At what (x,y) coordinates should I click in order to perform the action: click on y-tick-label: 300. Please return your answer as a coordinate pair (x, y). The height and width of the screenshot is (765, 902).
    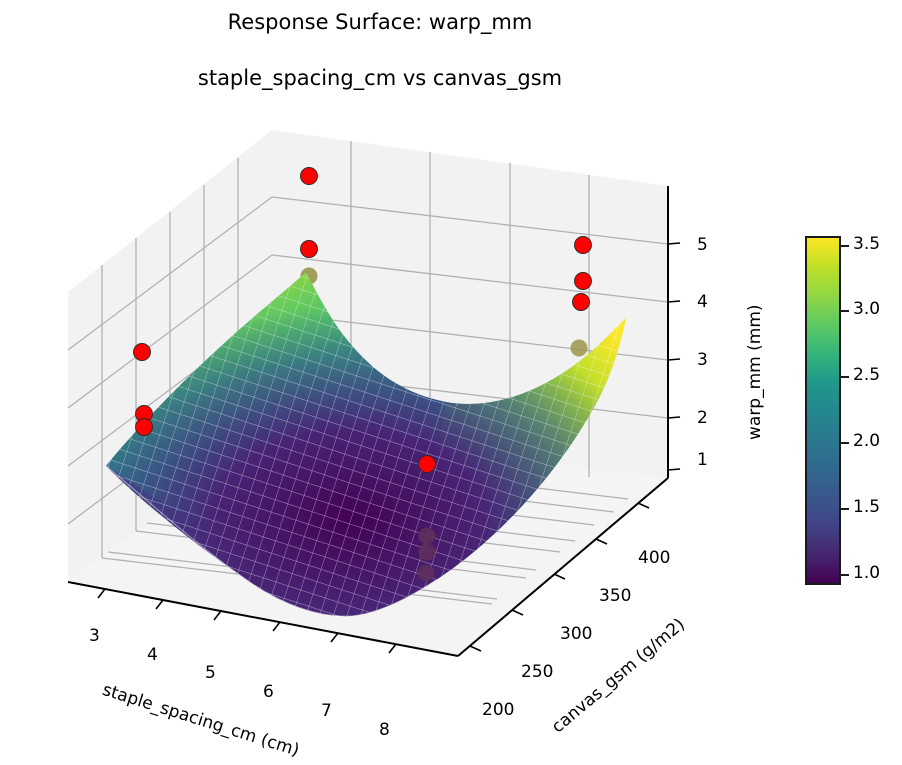
    Looking at the image, I should click on (576, 634).